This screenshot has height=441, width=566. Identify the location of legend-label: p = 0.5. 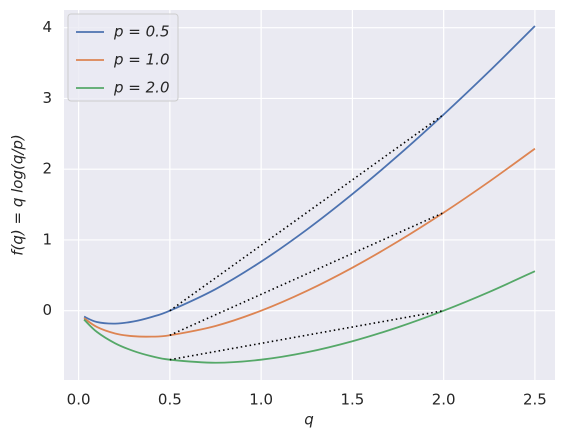
(141, 32).